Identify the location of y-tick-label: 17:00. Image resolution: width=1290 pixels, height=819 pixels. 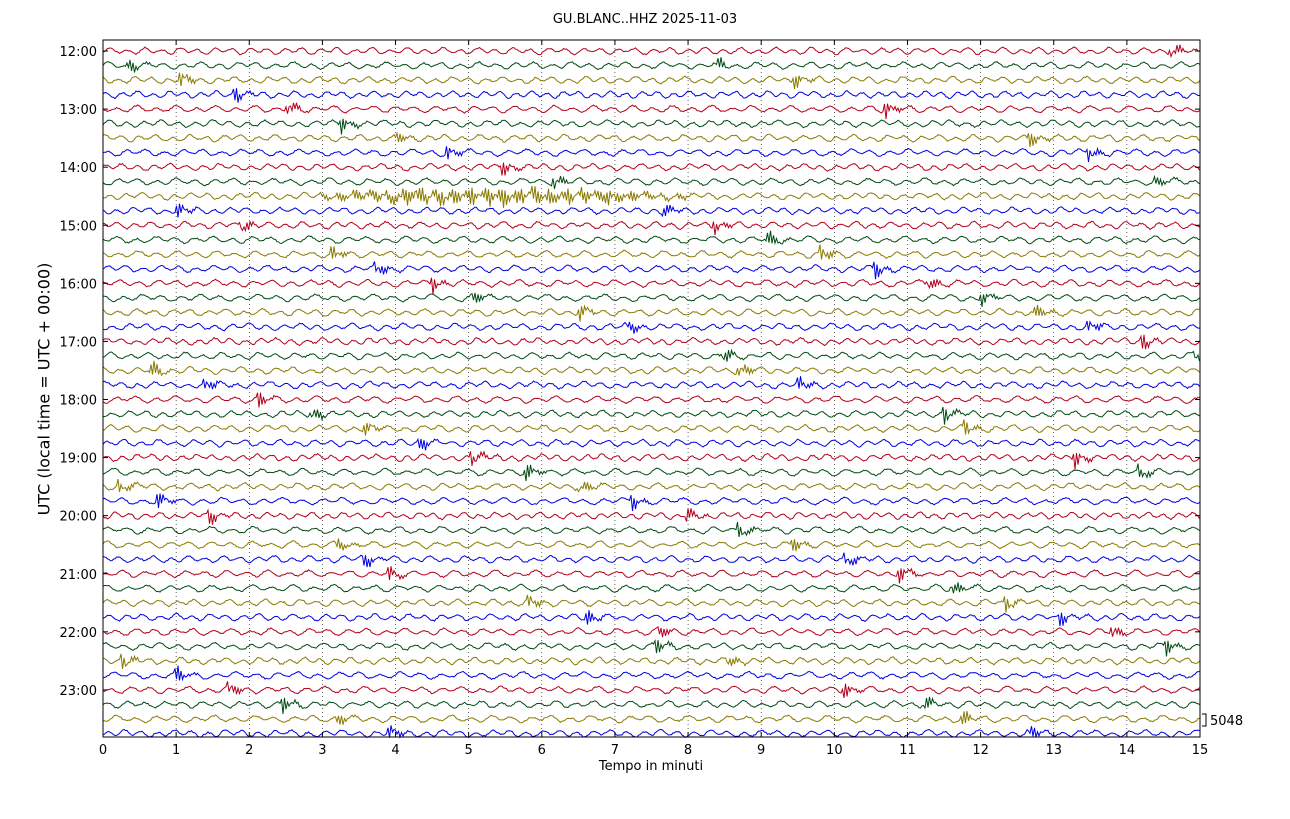
(78, 342).